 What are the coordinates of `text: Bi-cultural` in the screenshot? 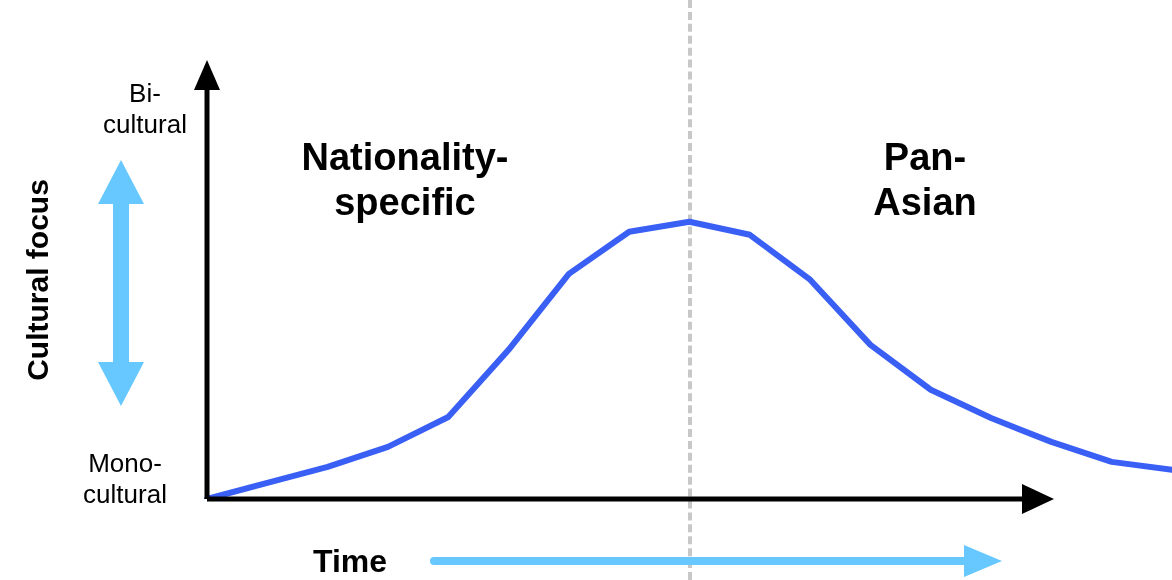 It's located at (145, 108).